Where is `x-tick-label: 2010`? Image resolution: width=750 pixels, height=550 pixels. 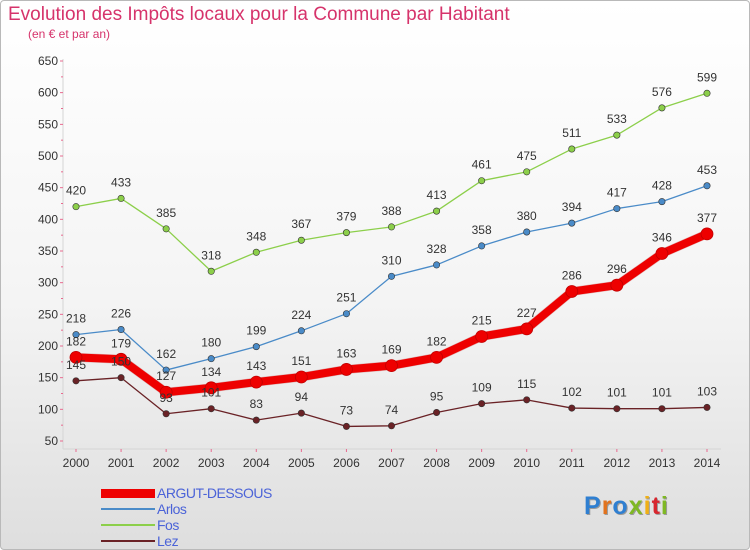
x-tick-label: 2010 is located at coordinates (526, 463).